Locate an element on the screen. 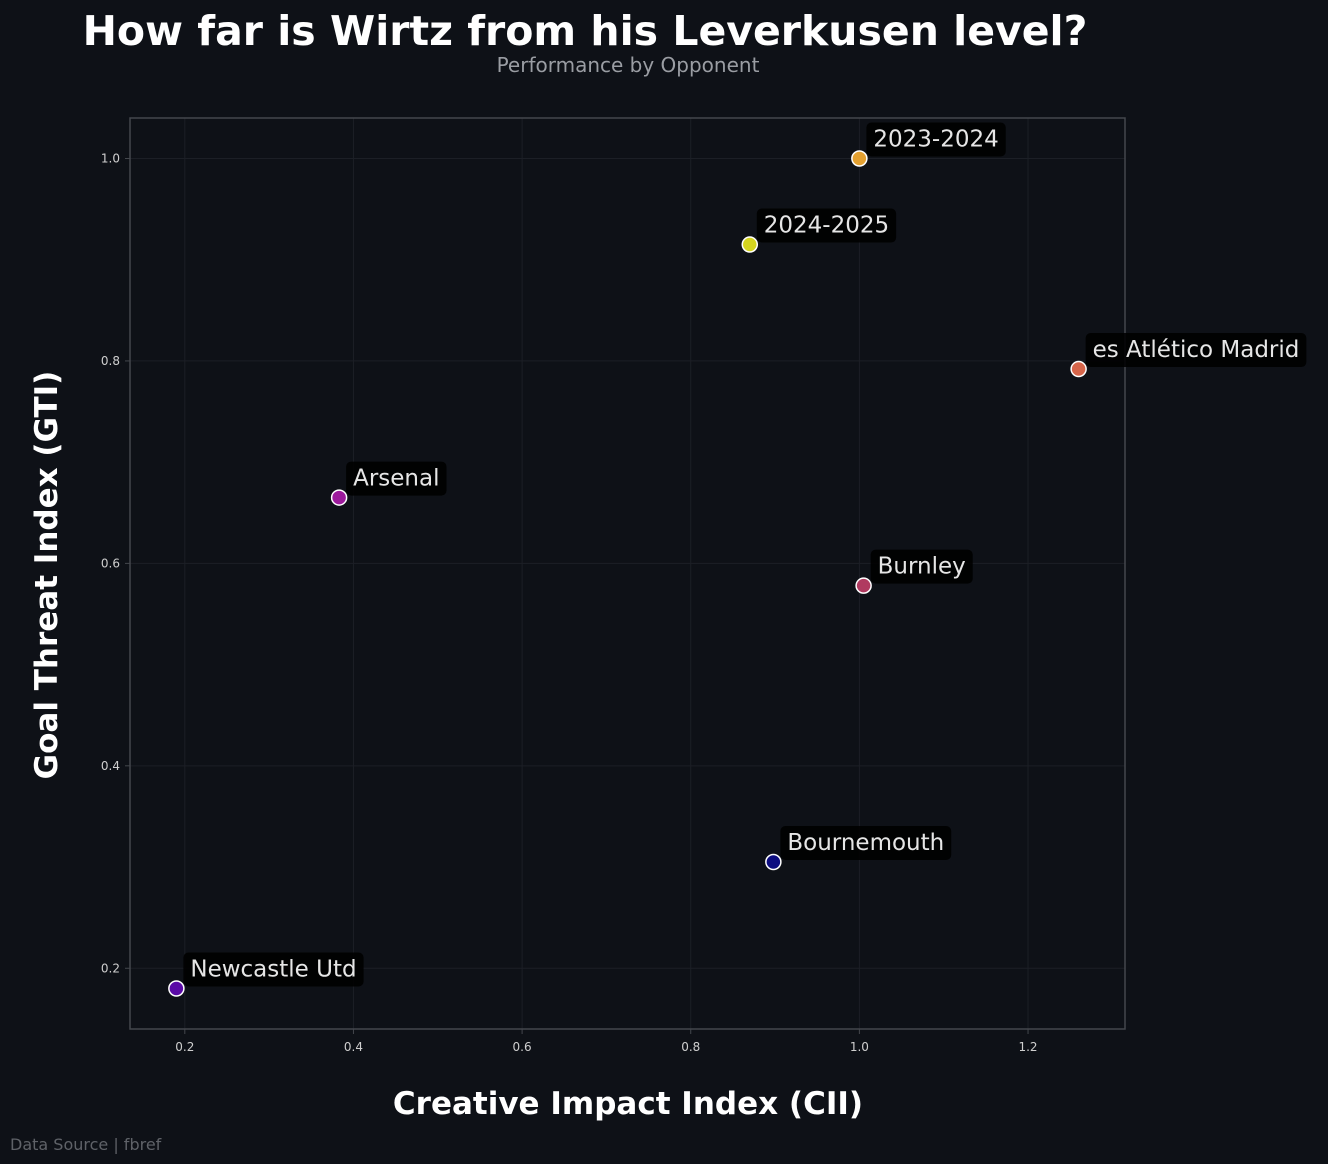 The height and width of the screenshot is (1164, 1328). point-label-text: 2023-2024 is located at coordinates (935, 139).